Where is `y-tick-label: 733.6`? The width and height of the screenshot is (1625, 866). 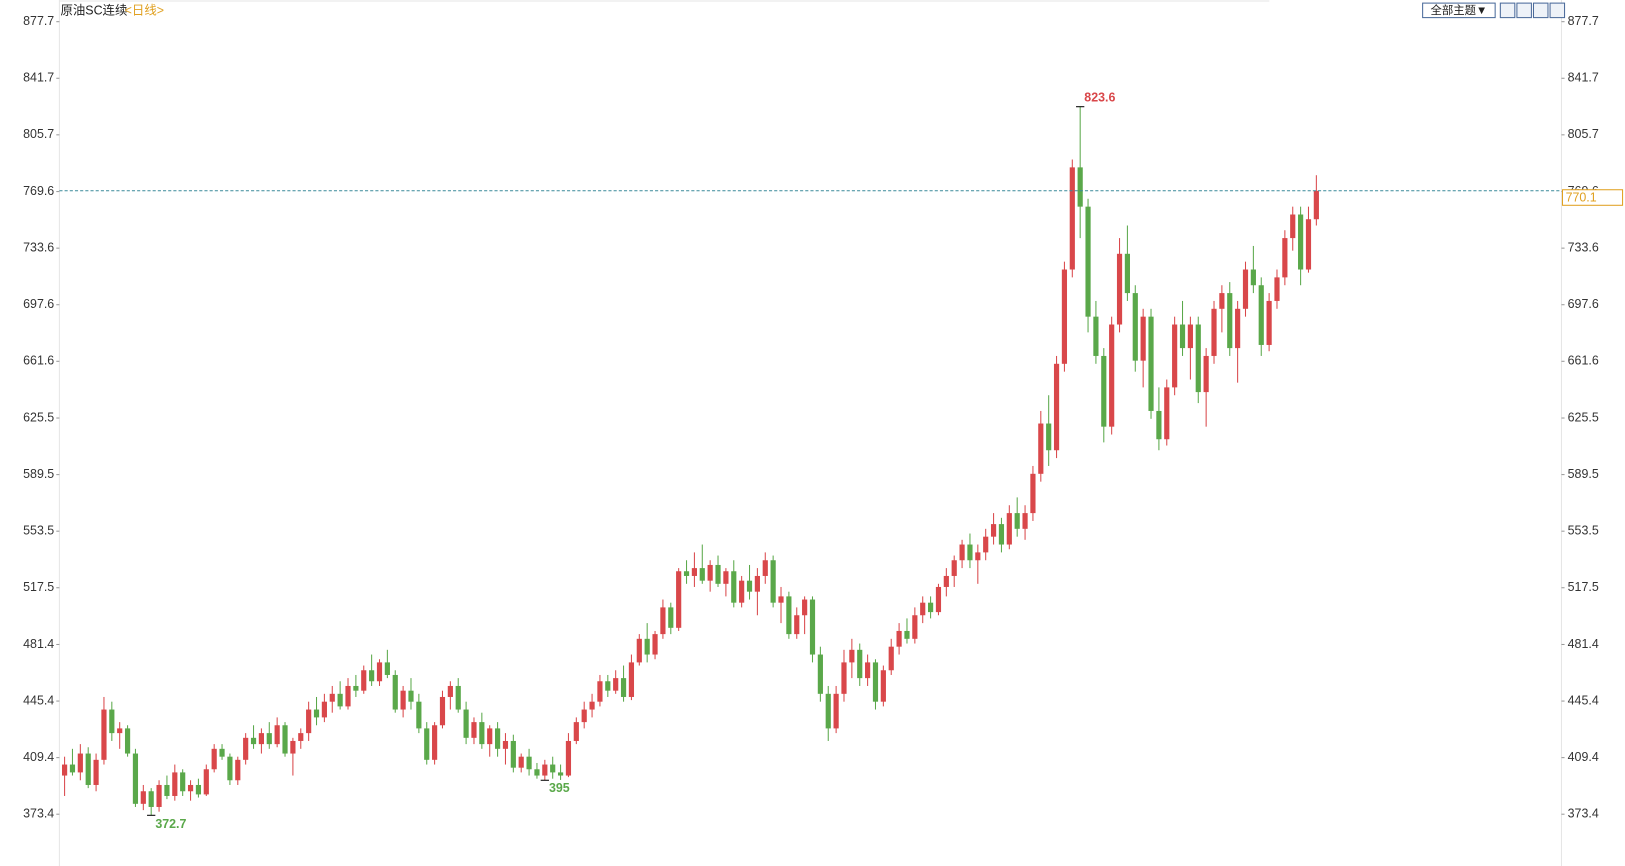
y-tick-label: 733.6 is located at coordinates (38, 247).